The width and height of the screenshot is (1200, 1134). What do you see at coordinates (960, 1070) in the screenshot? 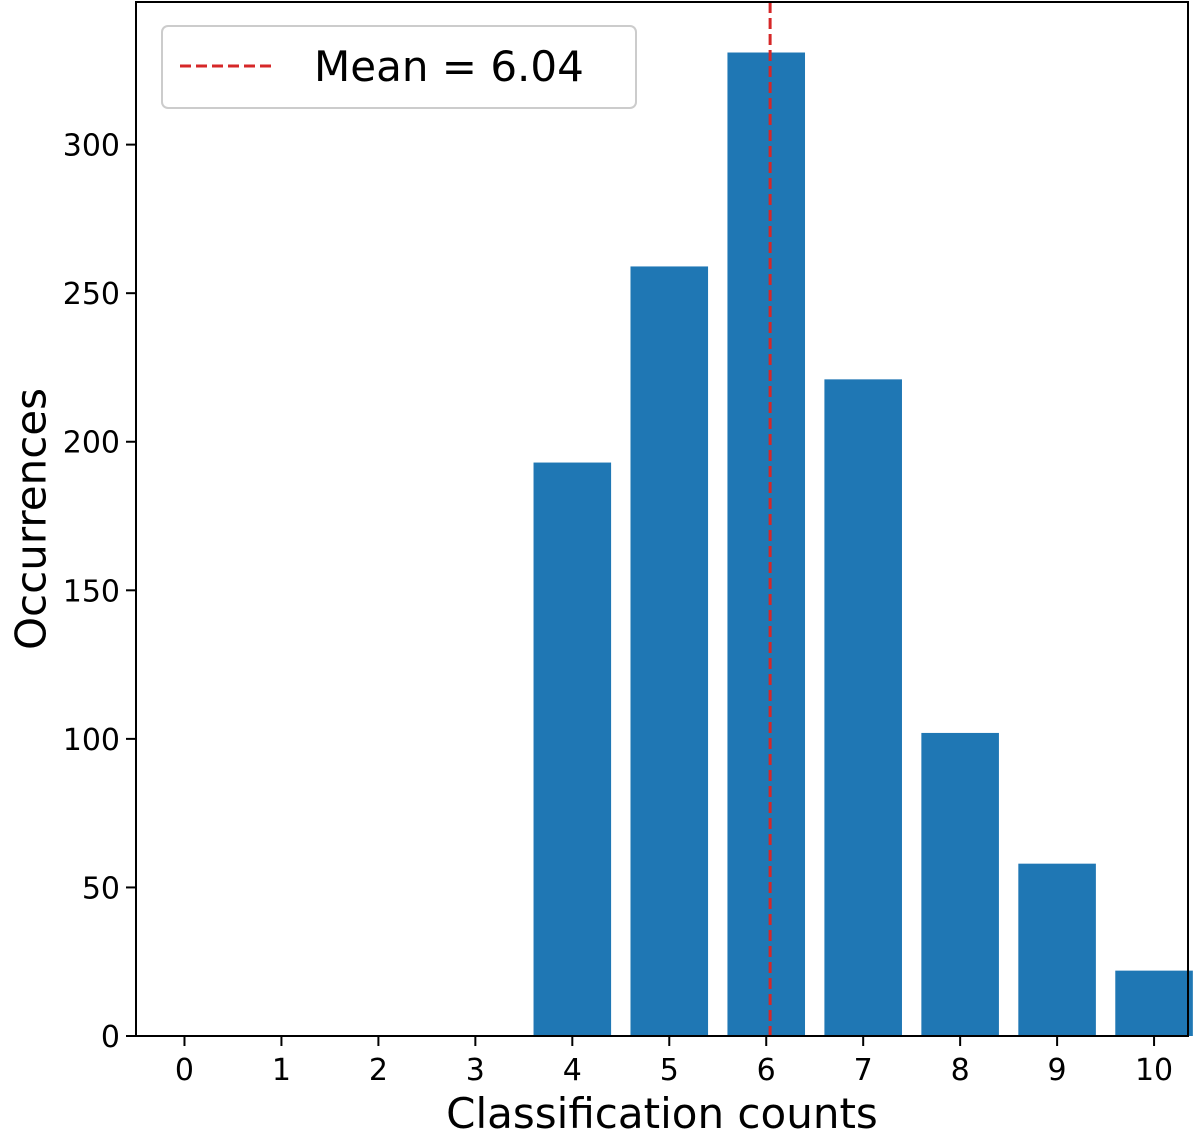
I see `x-tick-label-8: 8` at bounding box center [960, 1070].